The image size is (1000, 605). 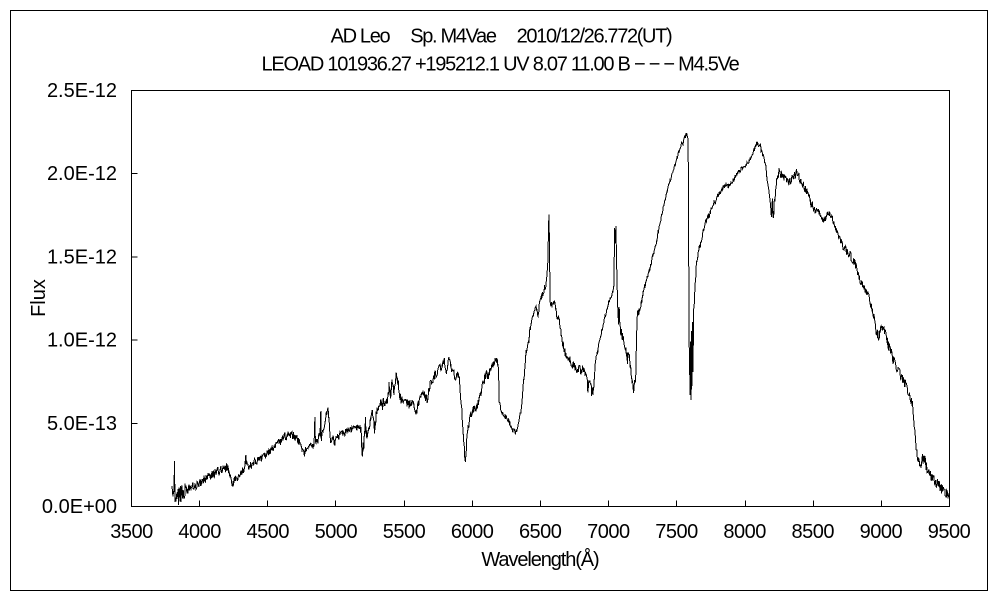 What do you see at coordinates (744, 532) in the screenshot?
I see `svg-text: 8000` at bounding box center [744, 532].